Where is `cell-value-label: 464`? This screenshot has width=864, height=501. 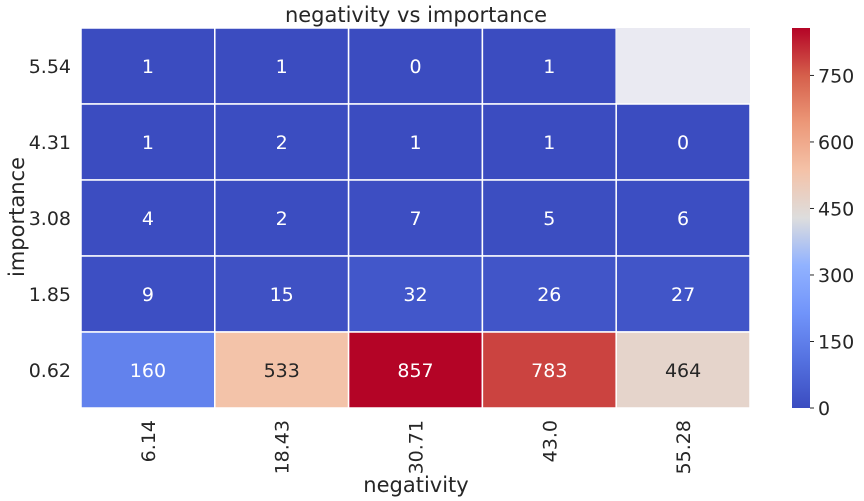 cell-value-label: 464 is located at coordinates (683, 371).